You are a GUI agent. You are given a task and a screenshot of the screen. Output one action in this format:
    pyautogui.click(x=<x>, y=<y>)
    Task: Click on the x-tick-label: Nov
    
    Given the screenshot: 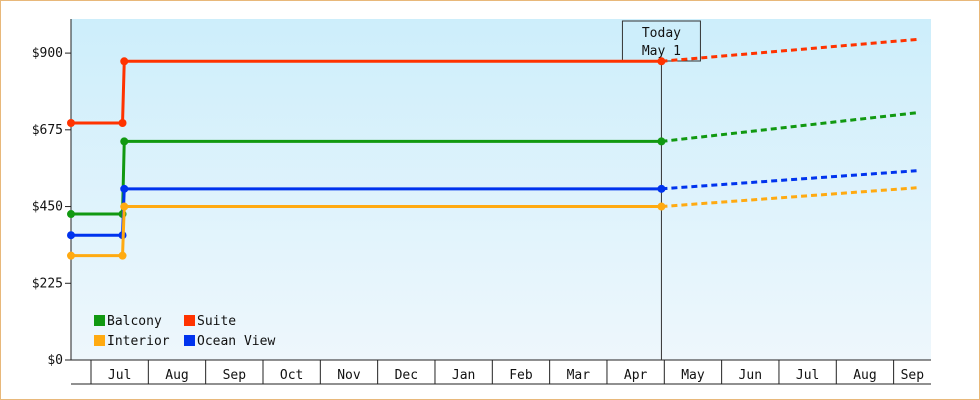 What is the action you would take?
    pyautogui.click(x=349, y=375)
    